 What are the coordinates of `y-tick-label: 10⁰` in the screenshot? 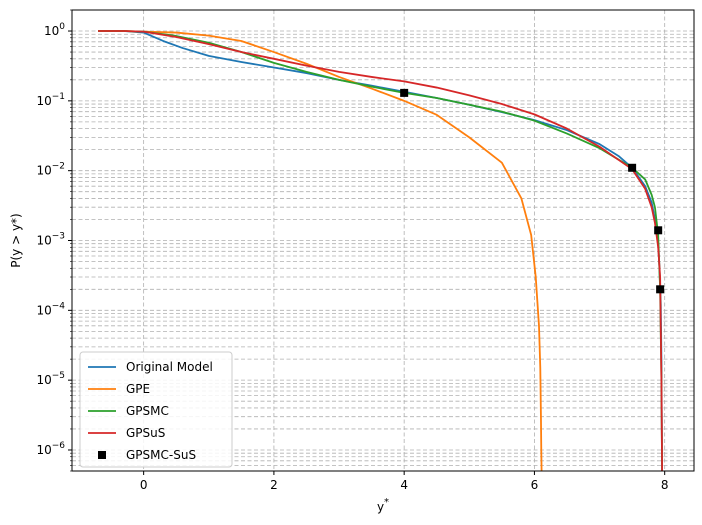 It's located at (54, 30).